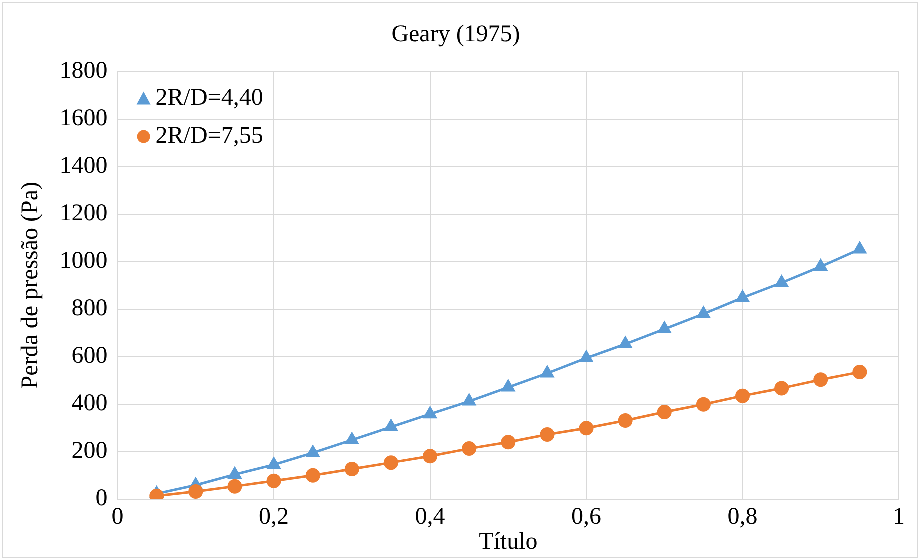  I want to click on y-tick-label: 800, so click(90, 309).